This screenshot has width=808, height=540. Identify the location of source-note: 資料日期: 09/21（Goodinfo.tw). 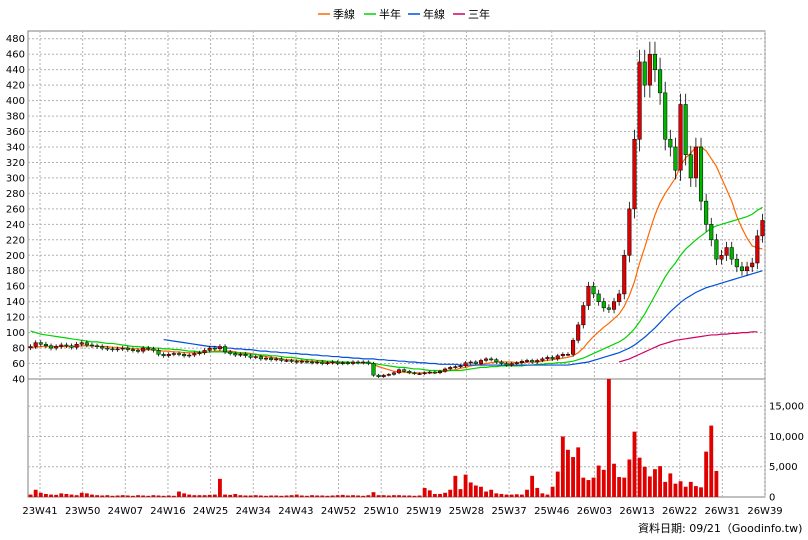
(720, 528).